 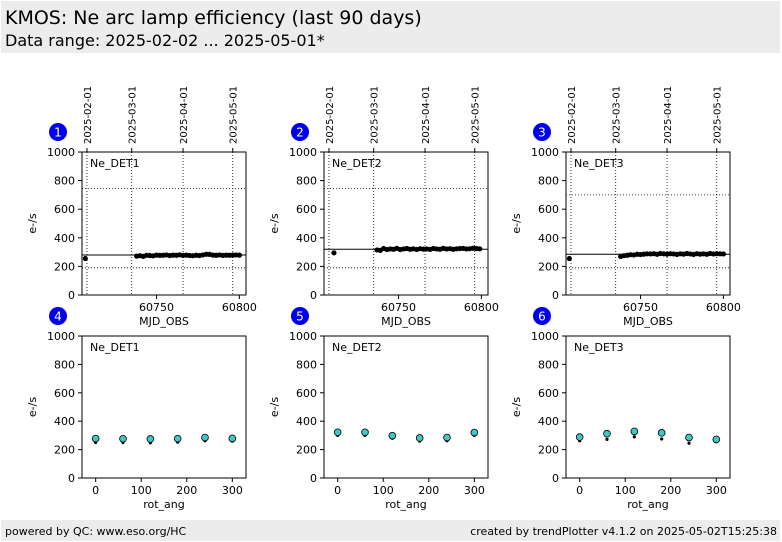 What do you see at coordinates (516, 223) in the screenshot?
I see `panel-3-ylabel: e-/s` at bounding box center [516, 223].